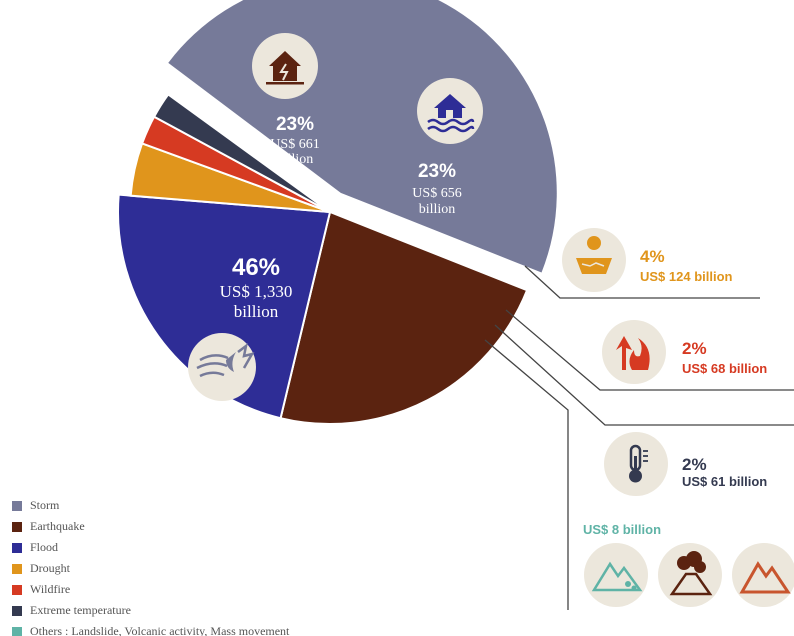 Image resolution: width=794 pixels, height=636 pixels. I want to click on legend-label-wildfire: Wildfire, so click(50, 589).